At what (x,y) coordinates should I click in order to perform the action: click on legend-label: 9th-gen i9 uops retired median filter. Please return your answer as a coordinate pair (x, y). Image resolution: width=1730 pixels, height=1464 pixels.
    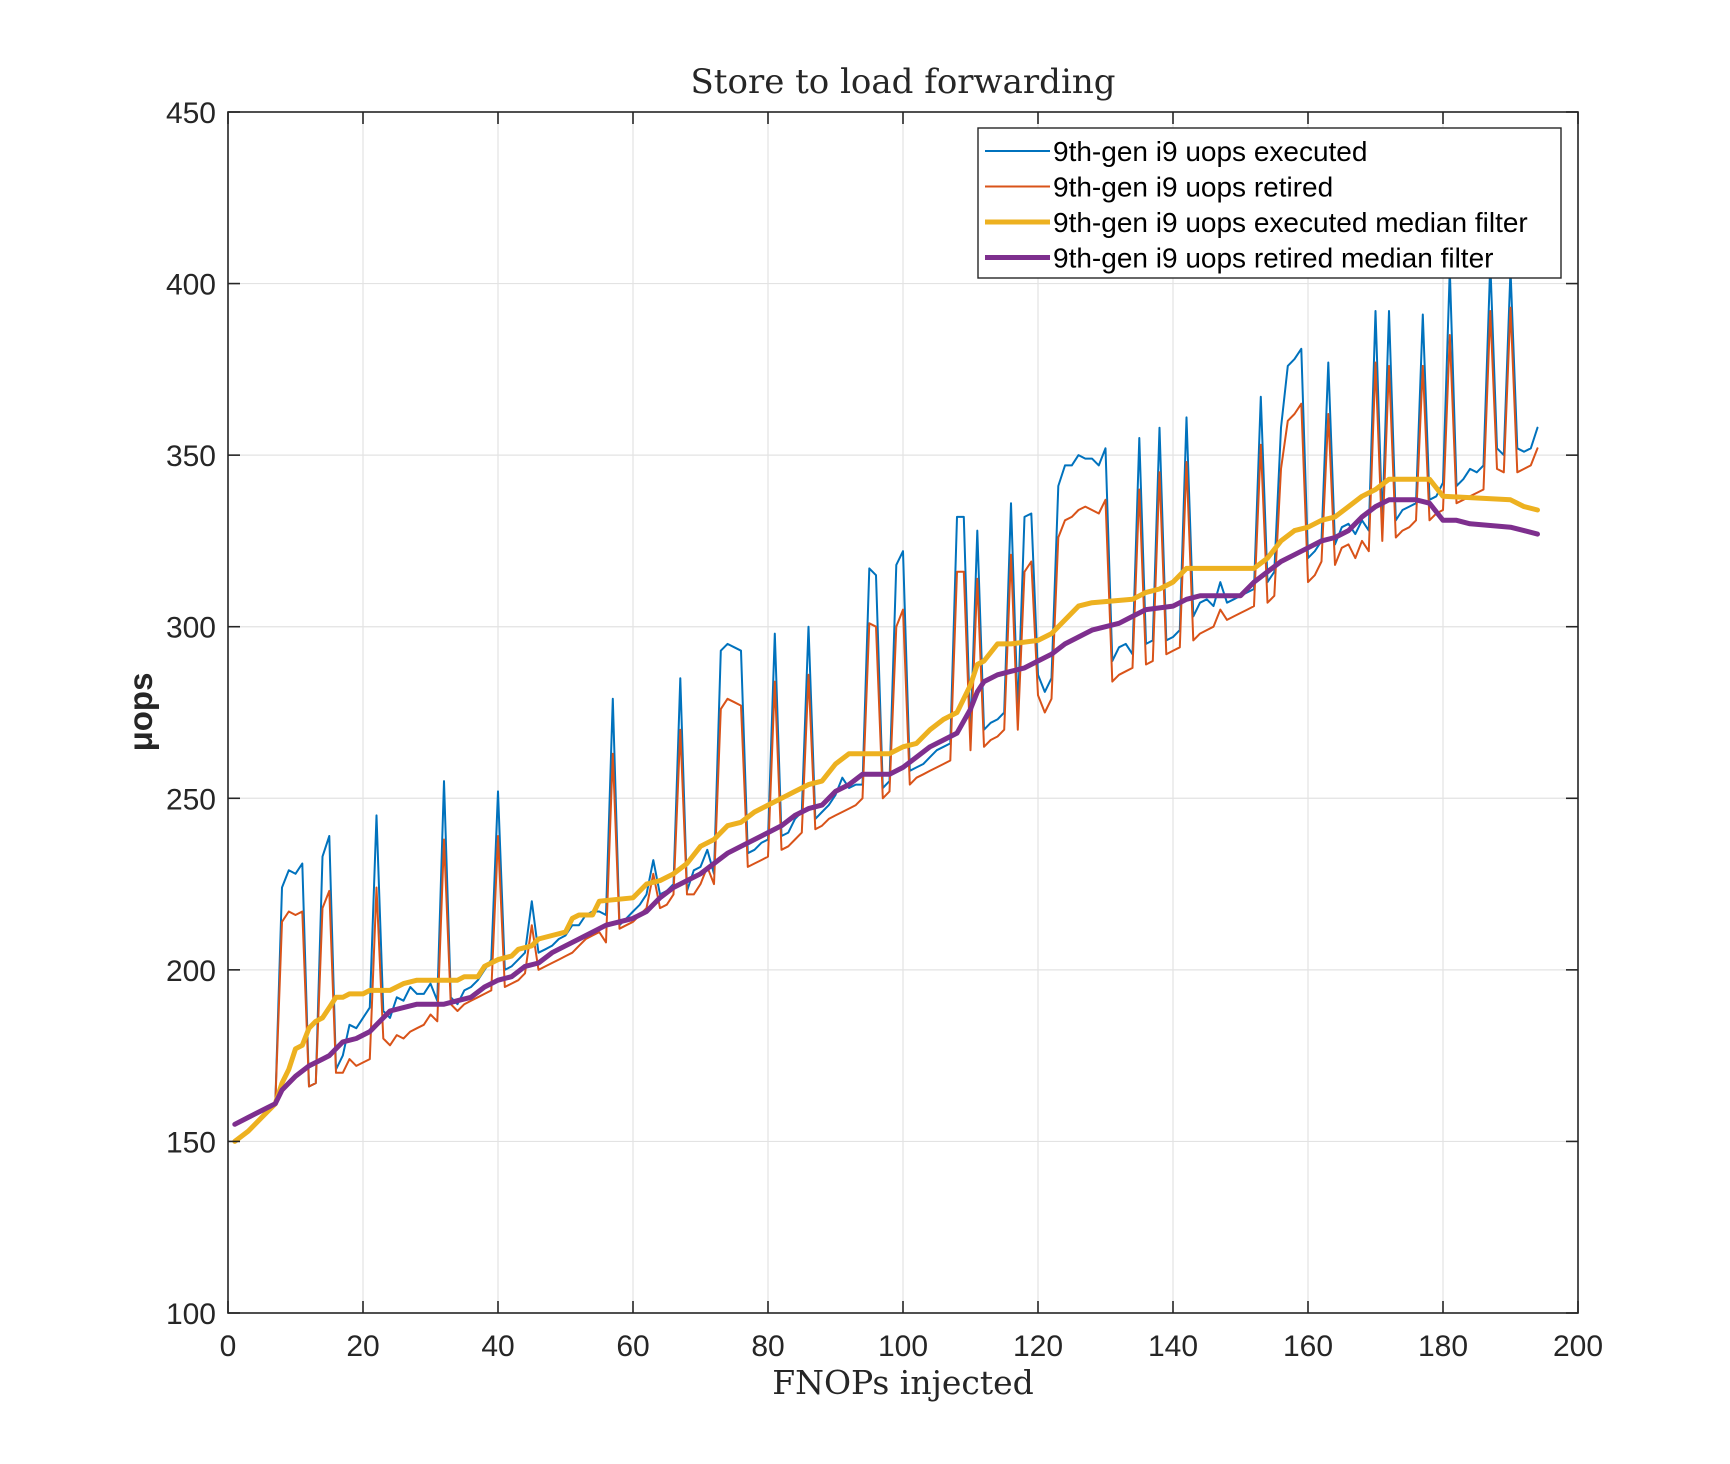
    Looking at the image, I should click on (1273, 258).